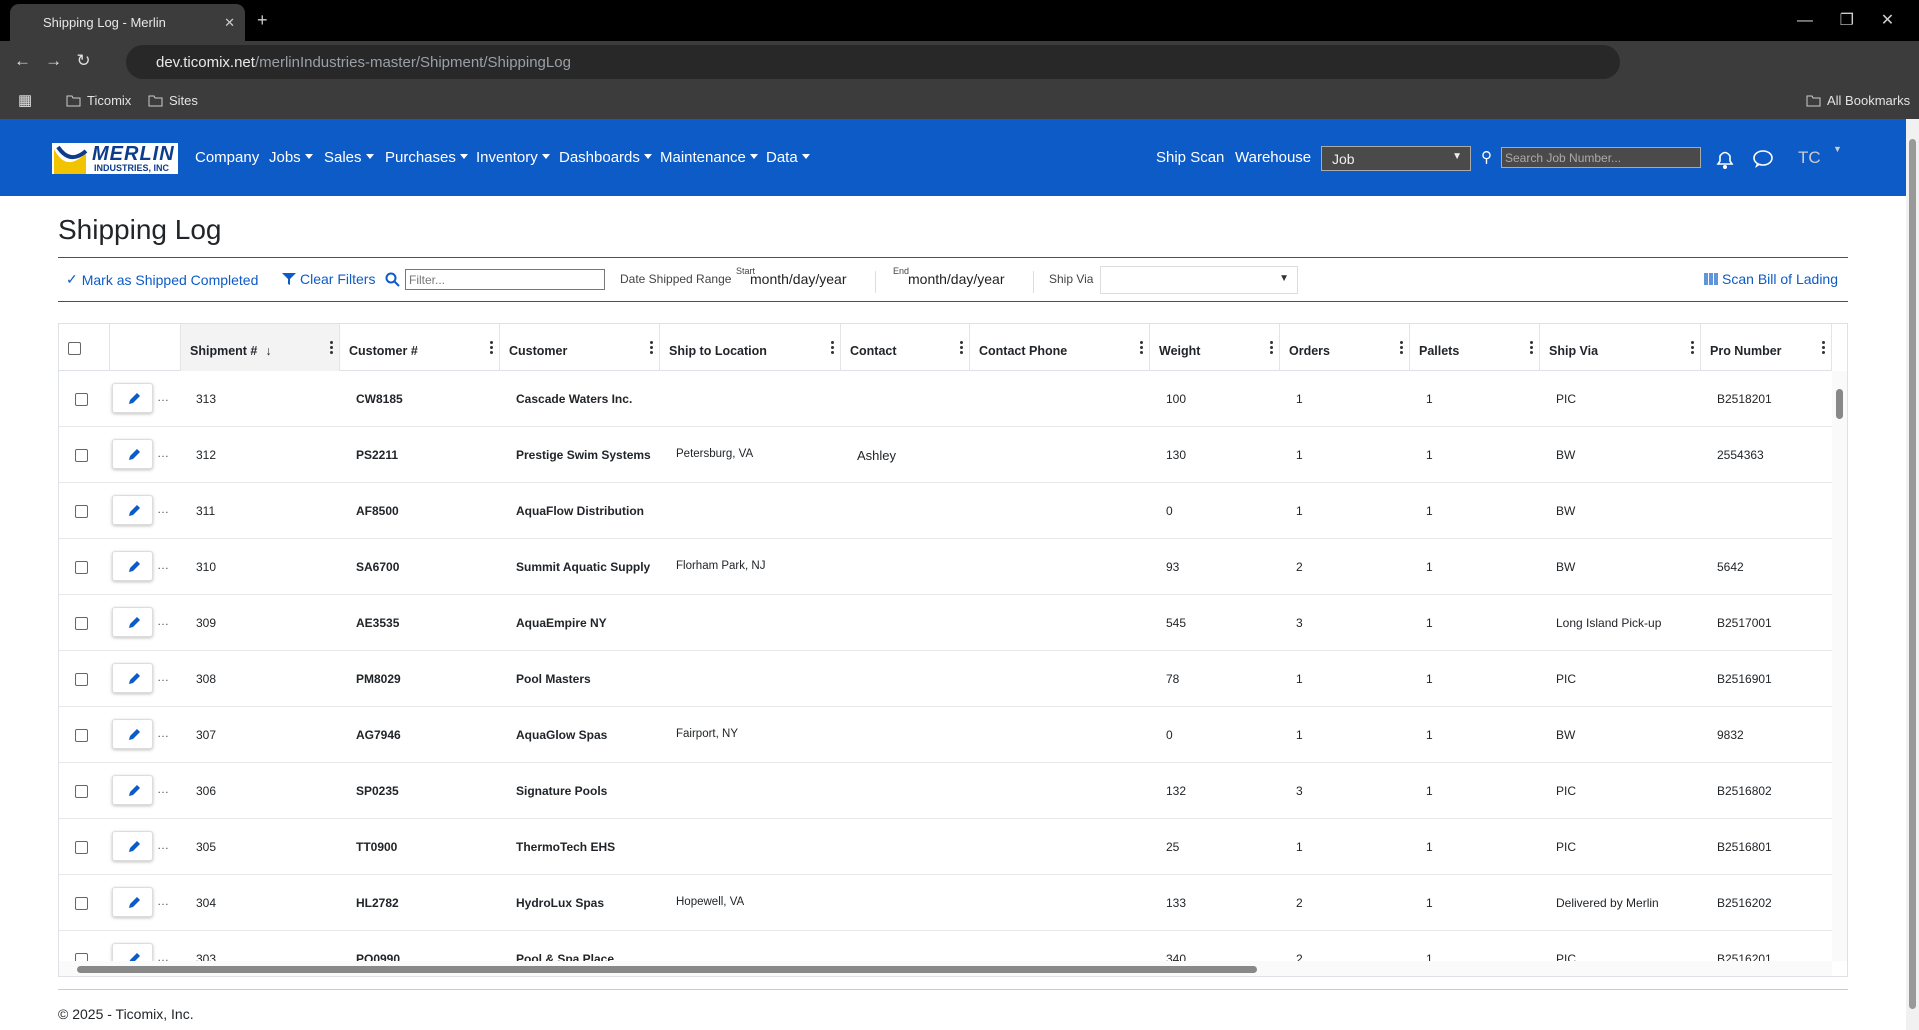 The width and height of the screenshot is (1919, 1030). Describe the element at coordinates (162, 279) in the screenshot. I see `mark-shipped-button: ✓ Mark as Shipped Completed` at that location.